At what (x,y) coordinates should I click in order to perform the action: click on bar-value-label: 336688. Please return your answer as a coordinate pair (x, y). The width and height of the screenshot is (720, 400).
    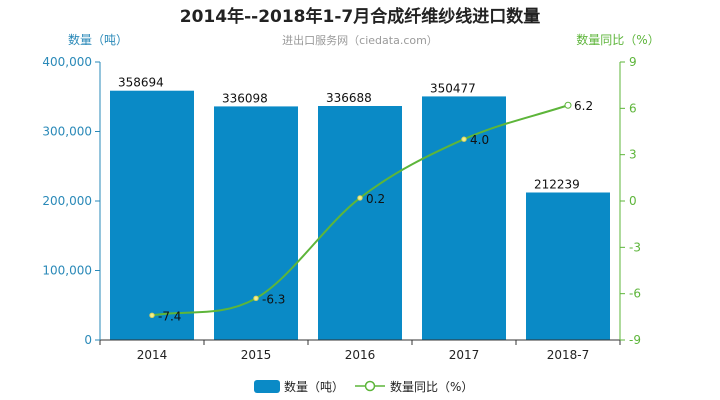
    Looking at the image, I should click on (349, 98).